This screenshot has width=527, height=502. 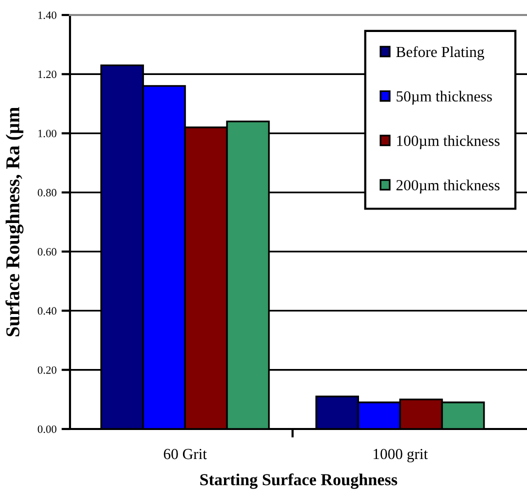 What do you see at coordinates (47, 429) in the screenshot?
I see `y-tick-label: 0.00` at bounding box center [47, 429].